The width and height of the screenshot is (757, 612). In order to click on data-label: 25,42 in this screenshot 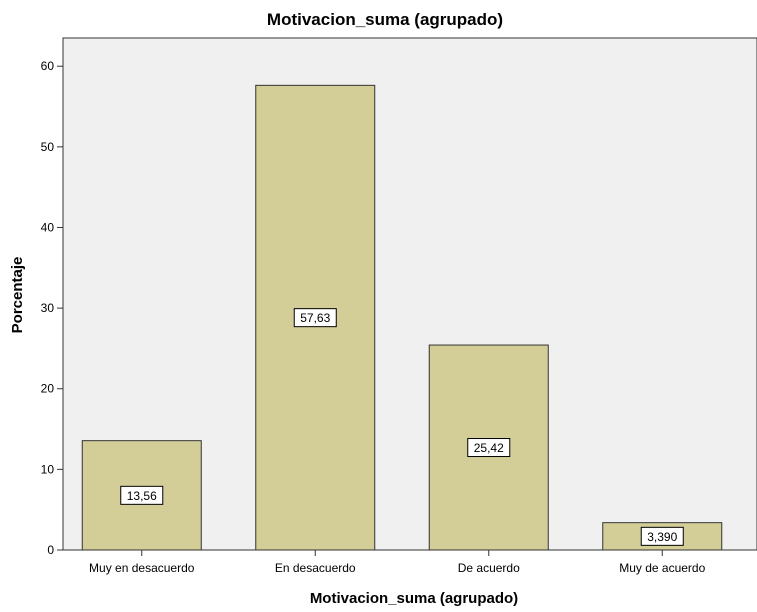, I will do `click(489, 448)`.